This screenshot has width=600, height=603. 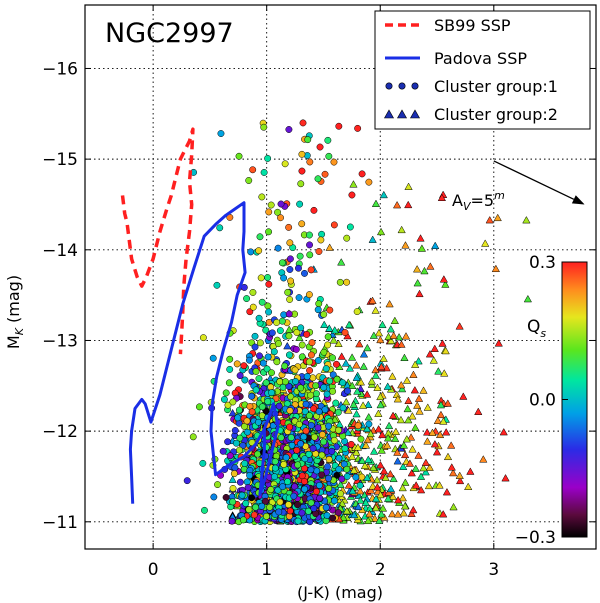 I want to click on sb99-ssp-line, so click(x=157, y=241).